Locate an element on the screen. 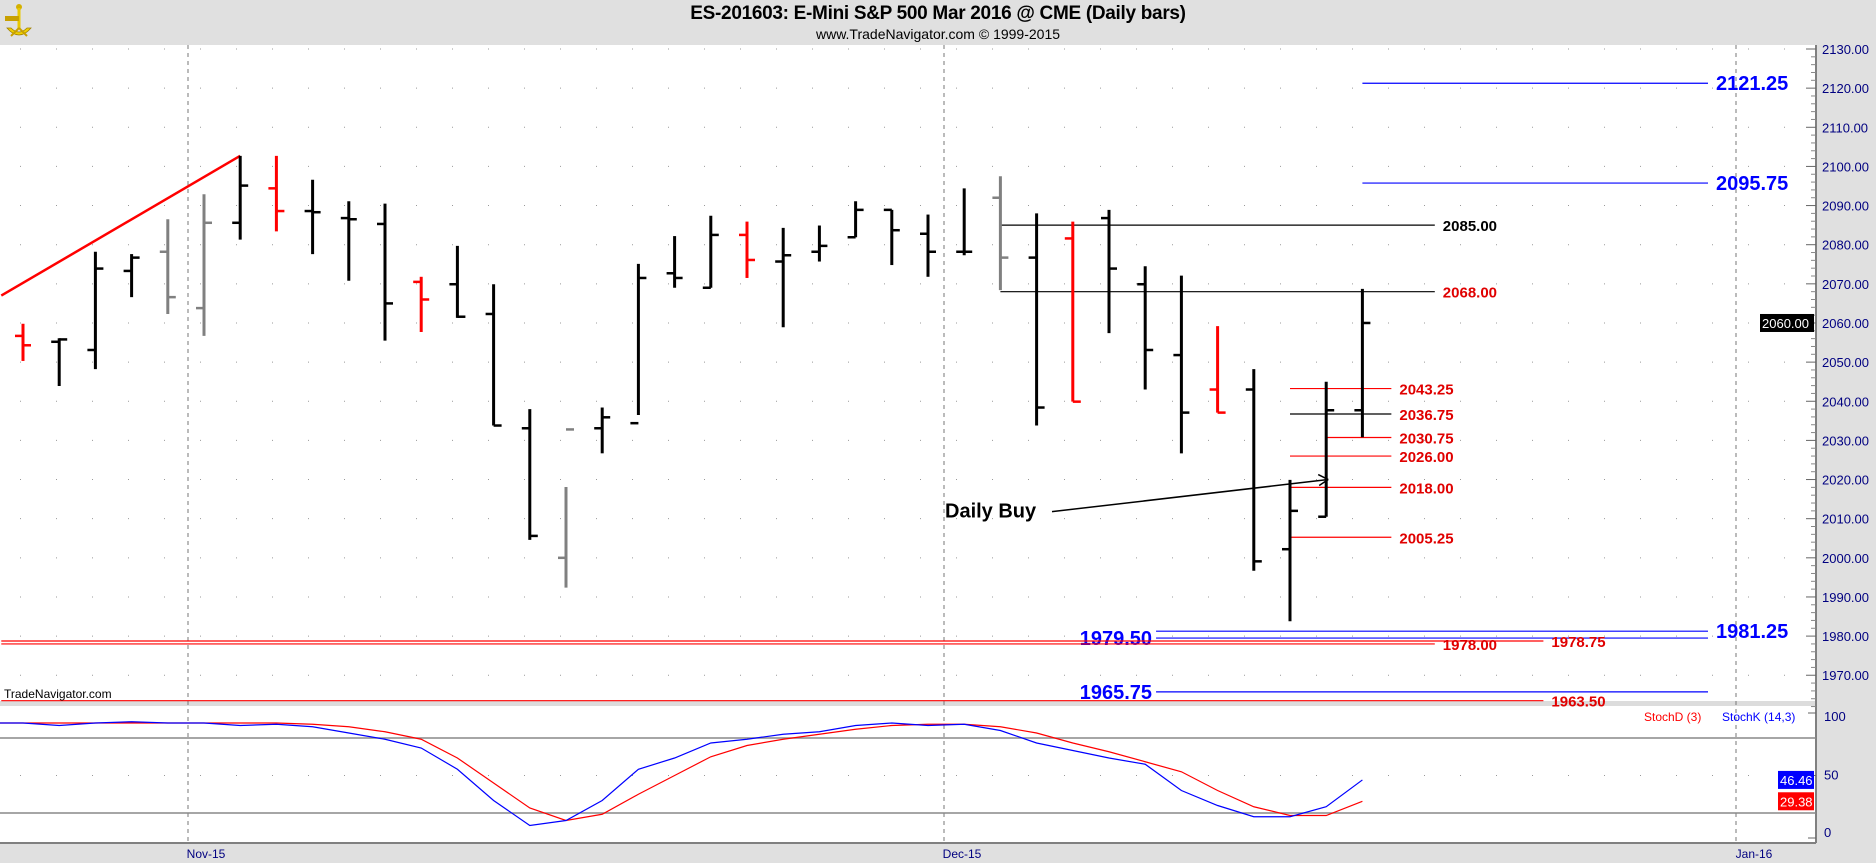 The width and height of the screenshot is (1876, 863). level-label: 2018.00 is located at coordinates (1426, 488).